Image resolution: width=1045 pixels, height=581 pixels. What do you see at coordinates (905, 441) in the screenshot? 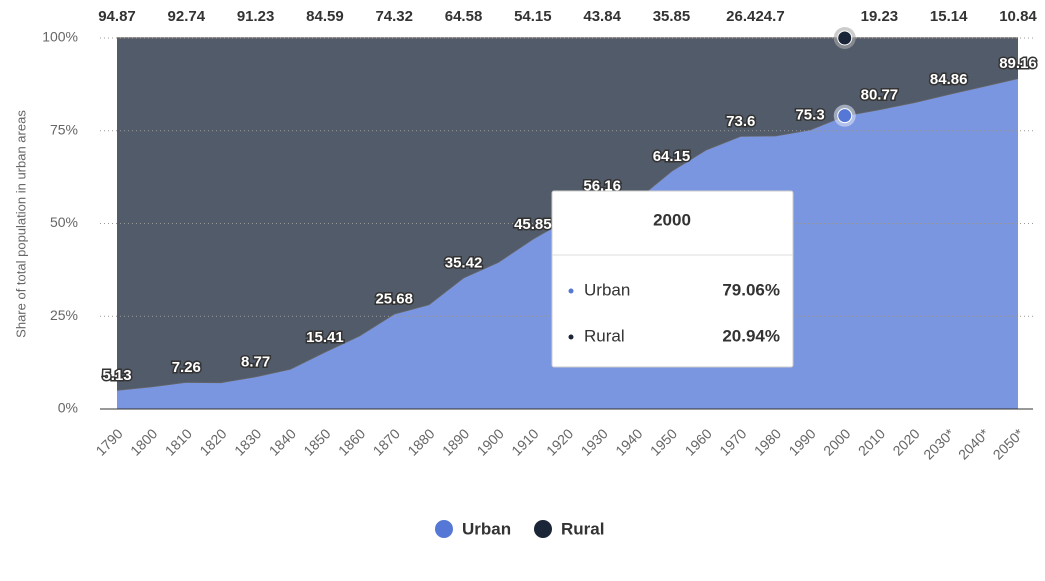
I see `x-tick-label: 2020` at bounding box center [905, 441].